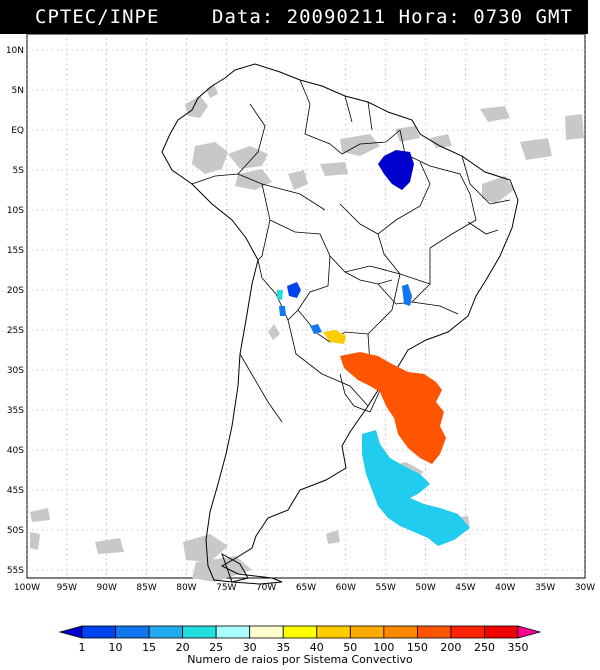 The width and height of the screenshot is (600, 670). Describe the element at coordinates (107, 588) in the screenshot. I see `lon-label: 90W` at that location.